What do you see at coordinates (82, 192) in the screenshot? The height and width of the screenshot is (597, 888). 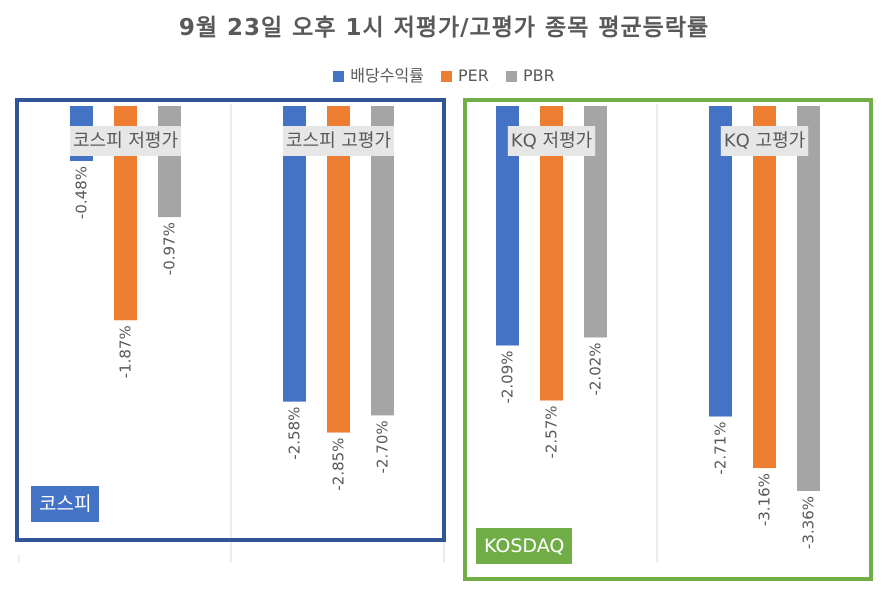 I see `data-label: -0.48%` at bounding box center [82, 192].